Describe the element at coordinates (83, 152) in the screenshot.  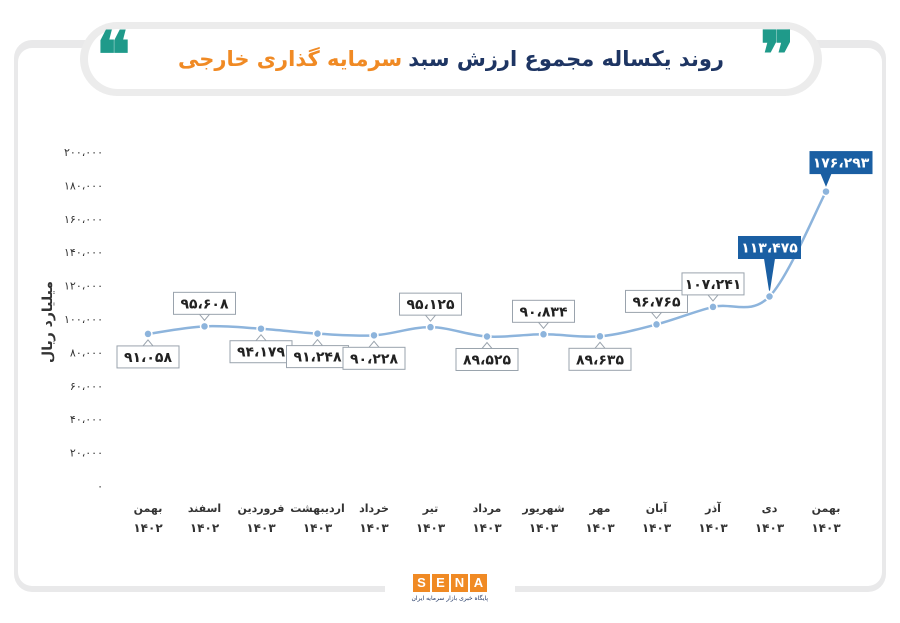
I see `y-tick-label: ۲۰۰،۰۰۰` at that location.